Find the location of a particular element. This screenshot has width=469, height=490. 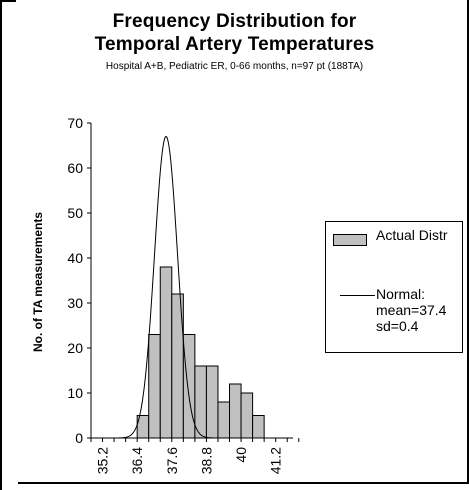

y-tick-label: 20 is located at coordinates (75, 348).